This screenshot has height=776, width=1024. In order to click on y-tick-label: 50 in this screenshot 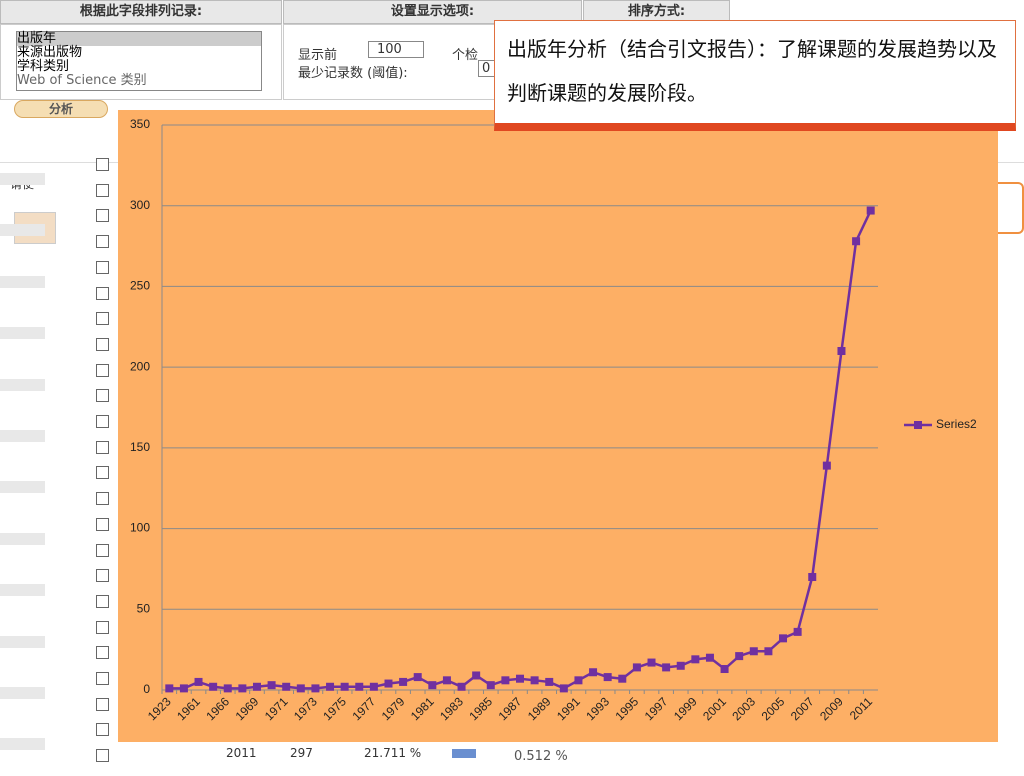, I will do `click(144, 608)`.